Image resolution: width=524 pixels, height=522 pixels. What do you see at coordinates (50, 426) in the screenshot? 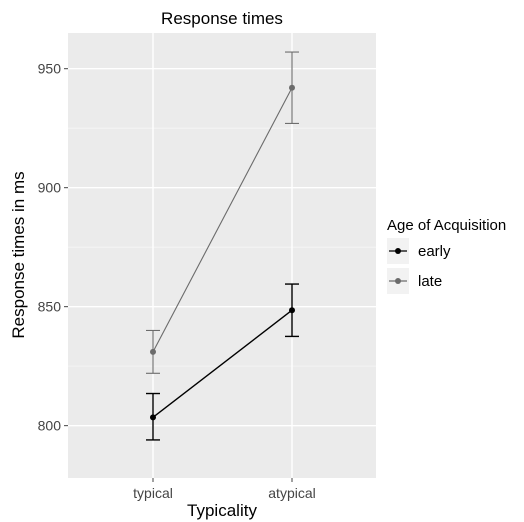
I see `y-tick-label: 800` at bounding box center [50, 426].